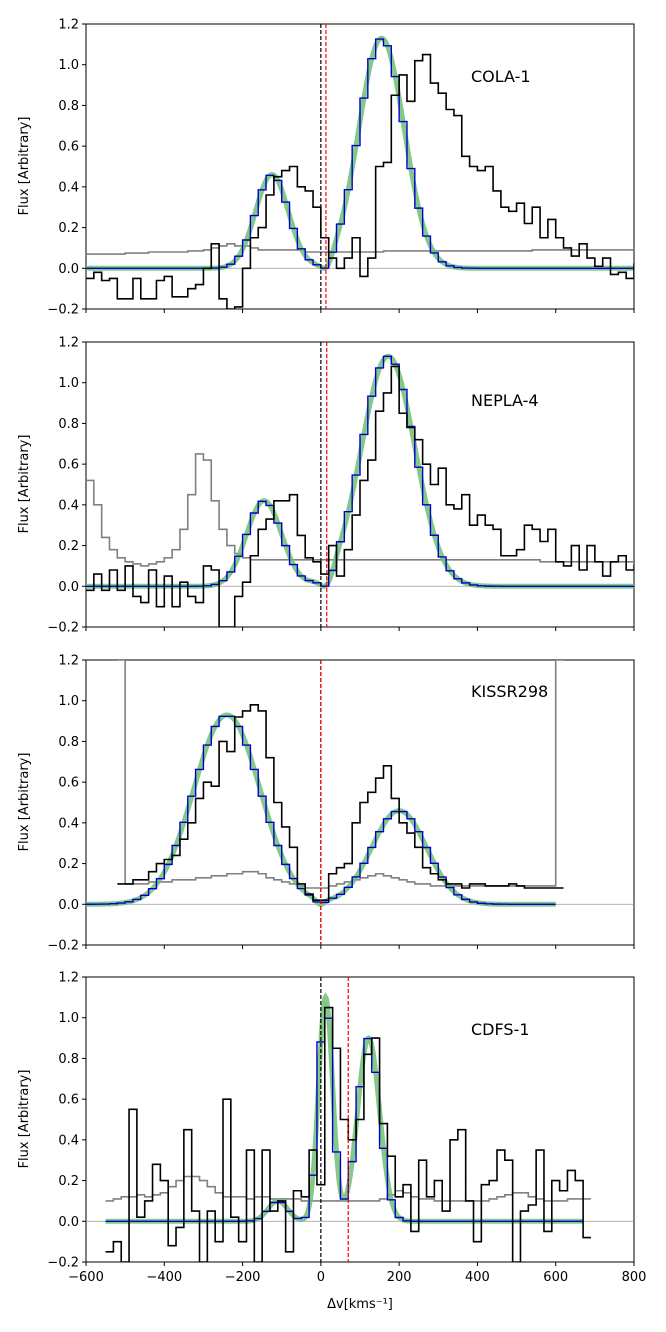 Image resolution: width=666 pixels, height=1332 pixels. Describe the element at coordinates (360, 1304) in the screenshot. I see `x-axis-label: Δv[kms⁻¹]` at that location.